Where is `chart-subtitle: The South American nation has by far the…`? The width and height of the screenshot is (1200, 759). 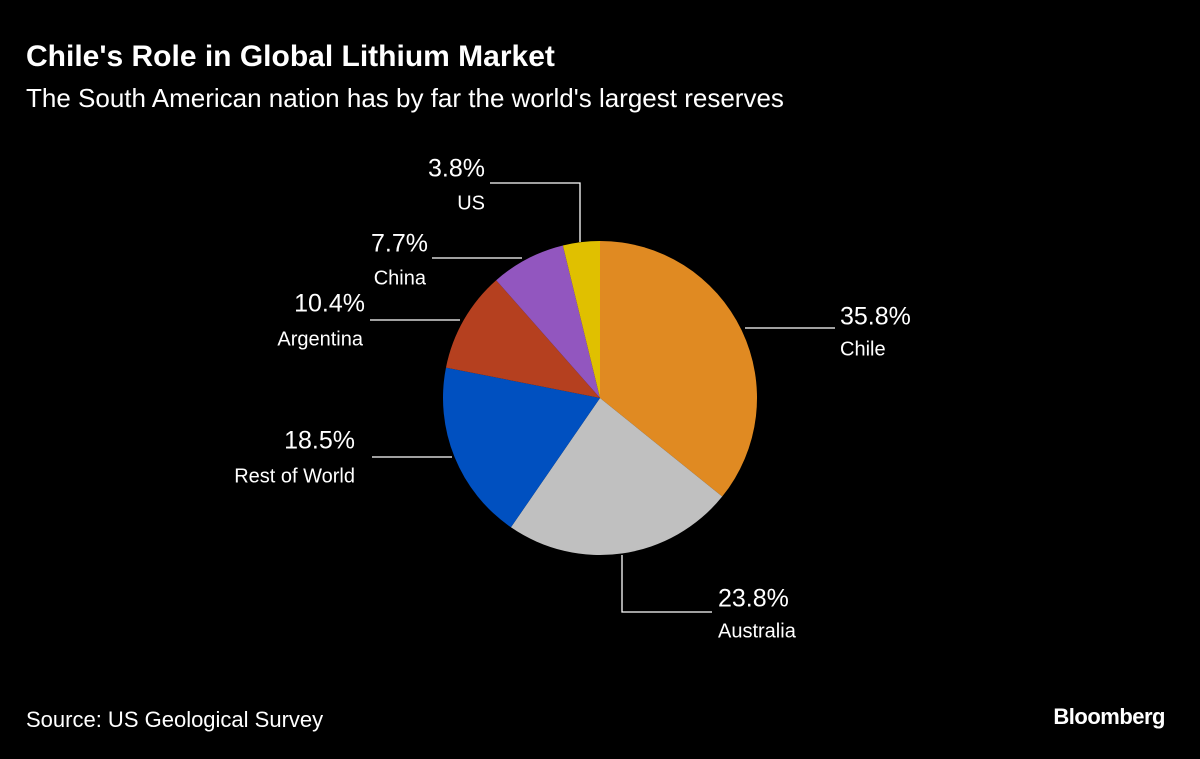
chart-subtitle: The South American nation has by far the… is located at coordinates (405, 98).